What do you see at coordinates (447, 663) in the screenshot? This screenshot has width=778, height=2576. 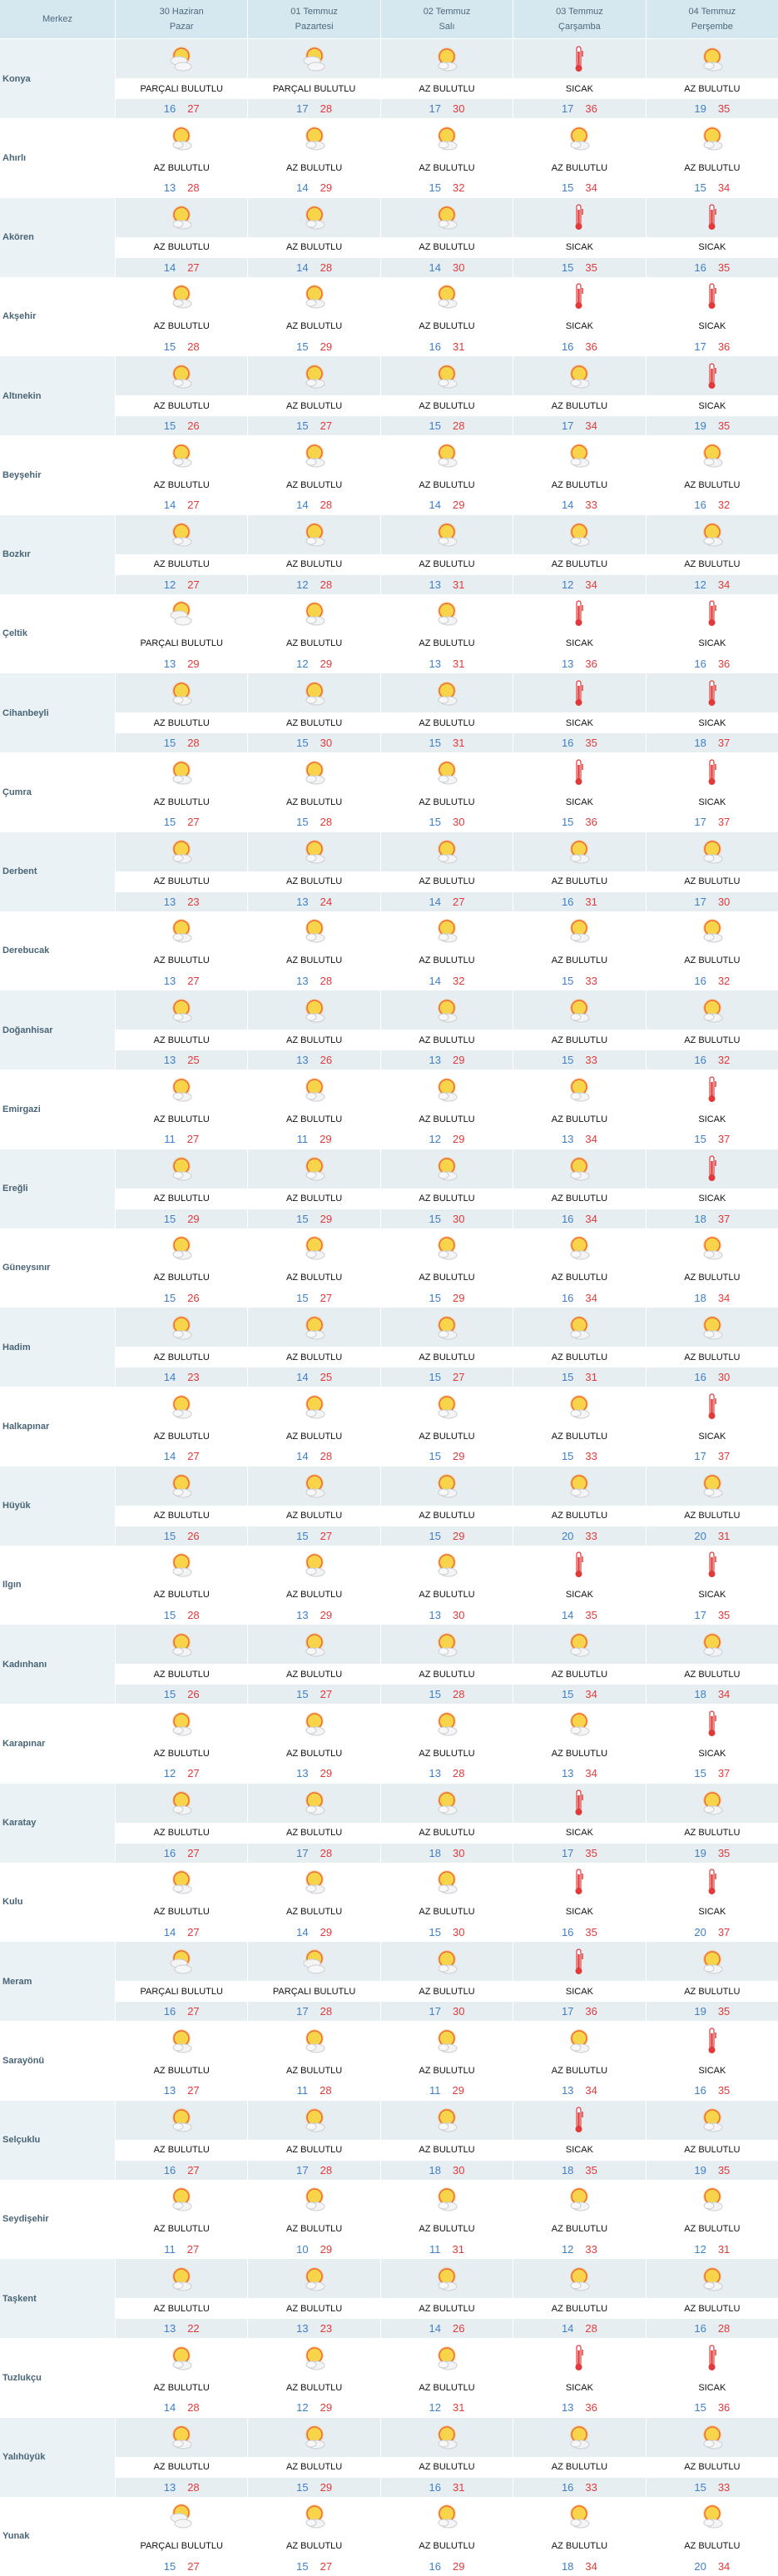 I see `temperature-range: 13 31` at bounding box center [447, 663].